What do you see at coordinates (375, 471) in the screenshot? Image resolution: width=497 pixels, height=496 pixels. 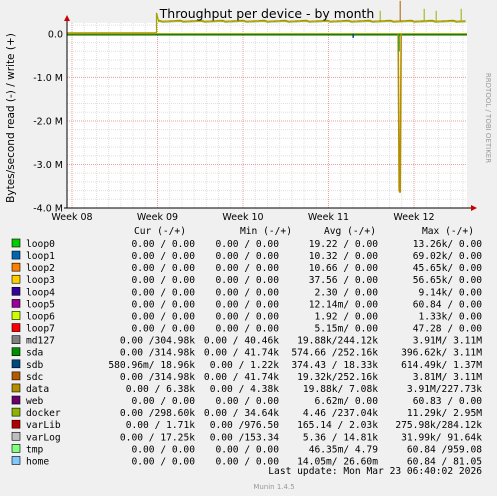 I see `last-update: Last update: Mon Mar 23 06:40:02 2026` at bounding box center [375, 471].